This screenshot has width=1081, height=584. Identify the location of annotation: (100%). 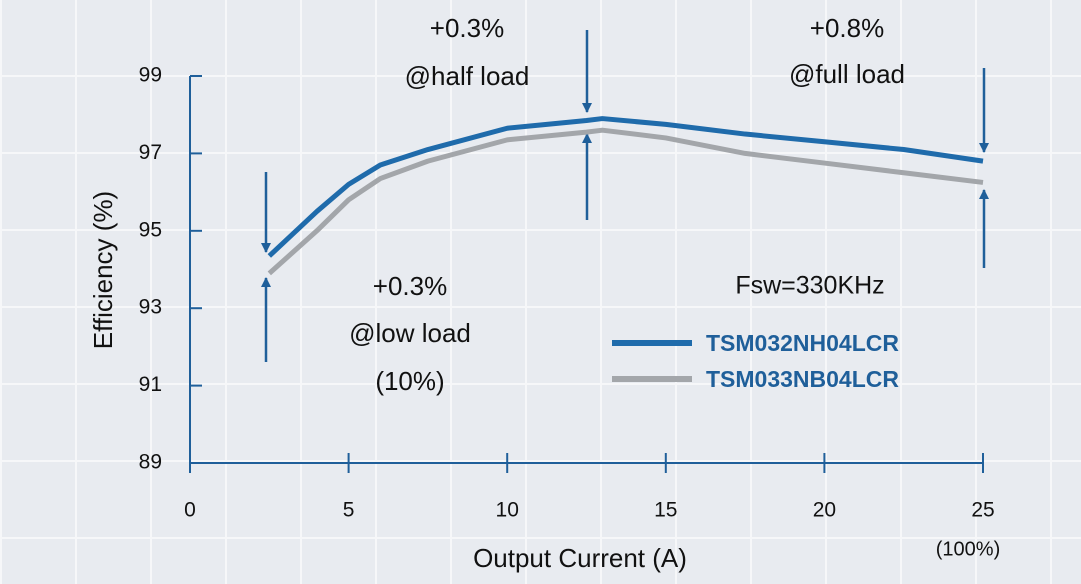
(968, 549).